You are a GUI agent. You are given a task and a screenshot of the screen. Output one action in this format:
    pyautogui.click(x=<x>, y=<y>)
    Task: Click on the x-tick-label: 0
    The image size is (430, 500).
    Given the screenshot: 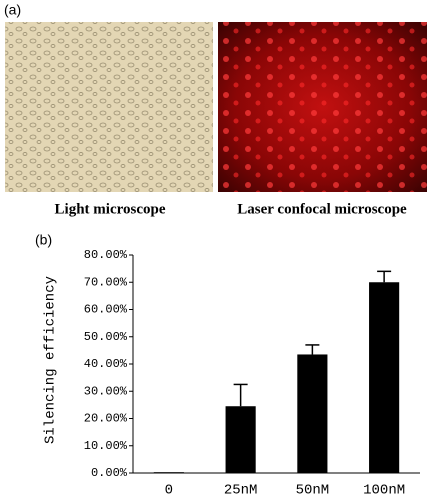 What is the action you would take?
    pyautogui.click(x=169, y=491)
    